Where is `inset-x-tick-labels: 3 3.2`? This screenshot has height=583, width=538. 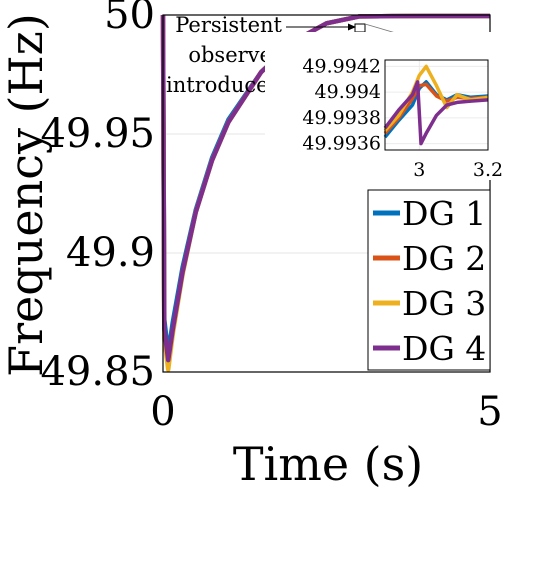 inset-x-tick-labels: 3 3.2 is located at coordinates (458, 170).